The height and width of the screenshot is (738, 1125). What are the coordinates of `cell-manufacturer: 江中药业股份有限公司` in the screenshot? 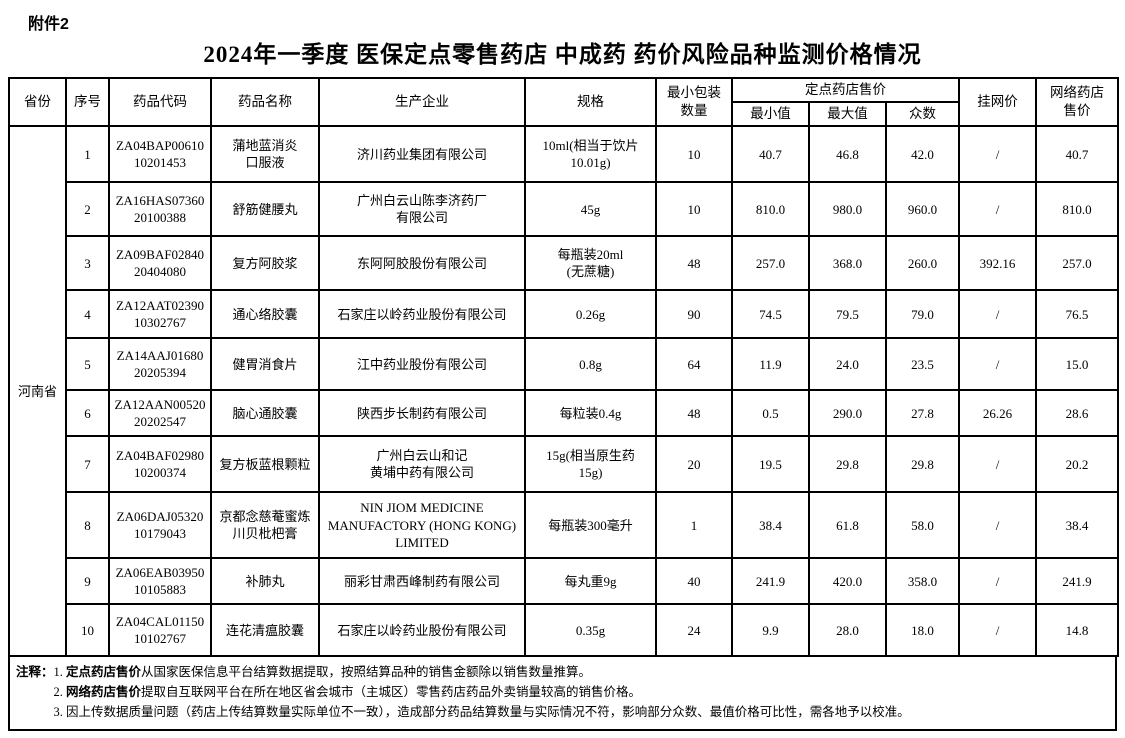 It's located at (422, 364).